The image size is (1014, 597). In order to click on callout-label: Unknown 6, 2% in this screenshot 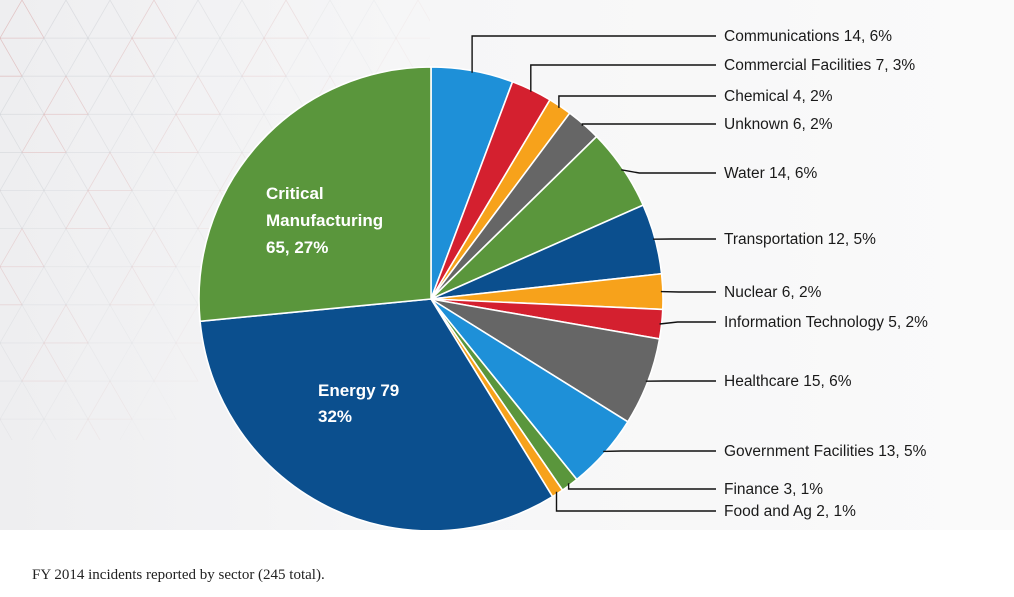, I will do `click(778, 124)`.